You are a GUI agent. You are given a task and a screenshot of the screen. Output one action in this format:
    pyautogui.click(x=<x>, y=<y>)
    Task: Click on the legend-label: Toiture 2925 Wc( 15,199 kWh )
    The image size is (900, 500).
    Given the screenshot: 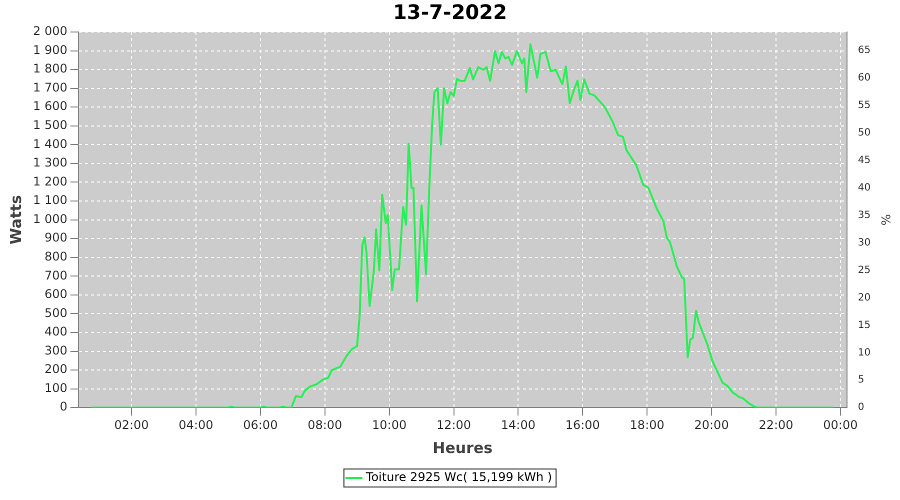 What is the action you would take?
    pyautogui.click(x=458, y=477)
    